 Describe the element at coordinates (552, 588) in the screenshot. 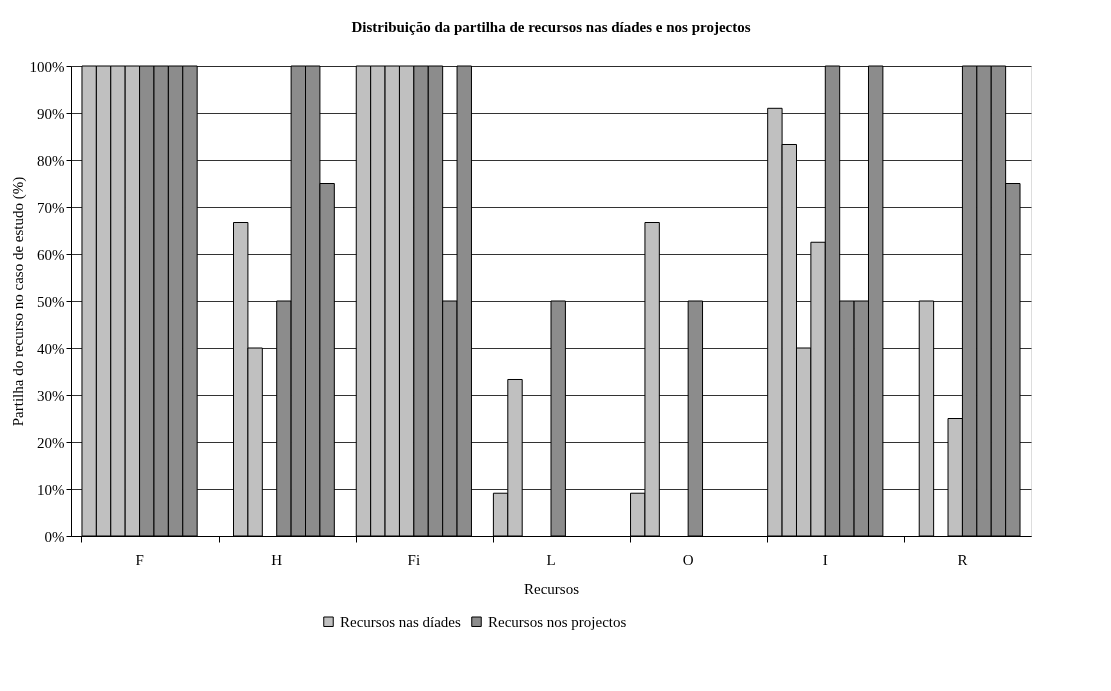

I see `x-axis-title: Recursos` at that location.